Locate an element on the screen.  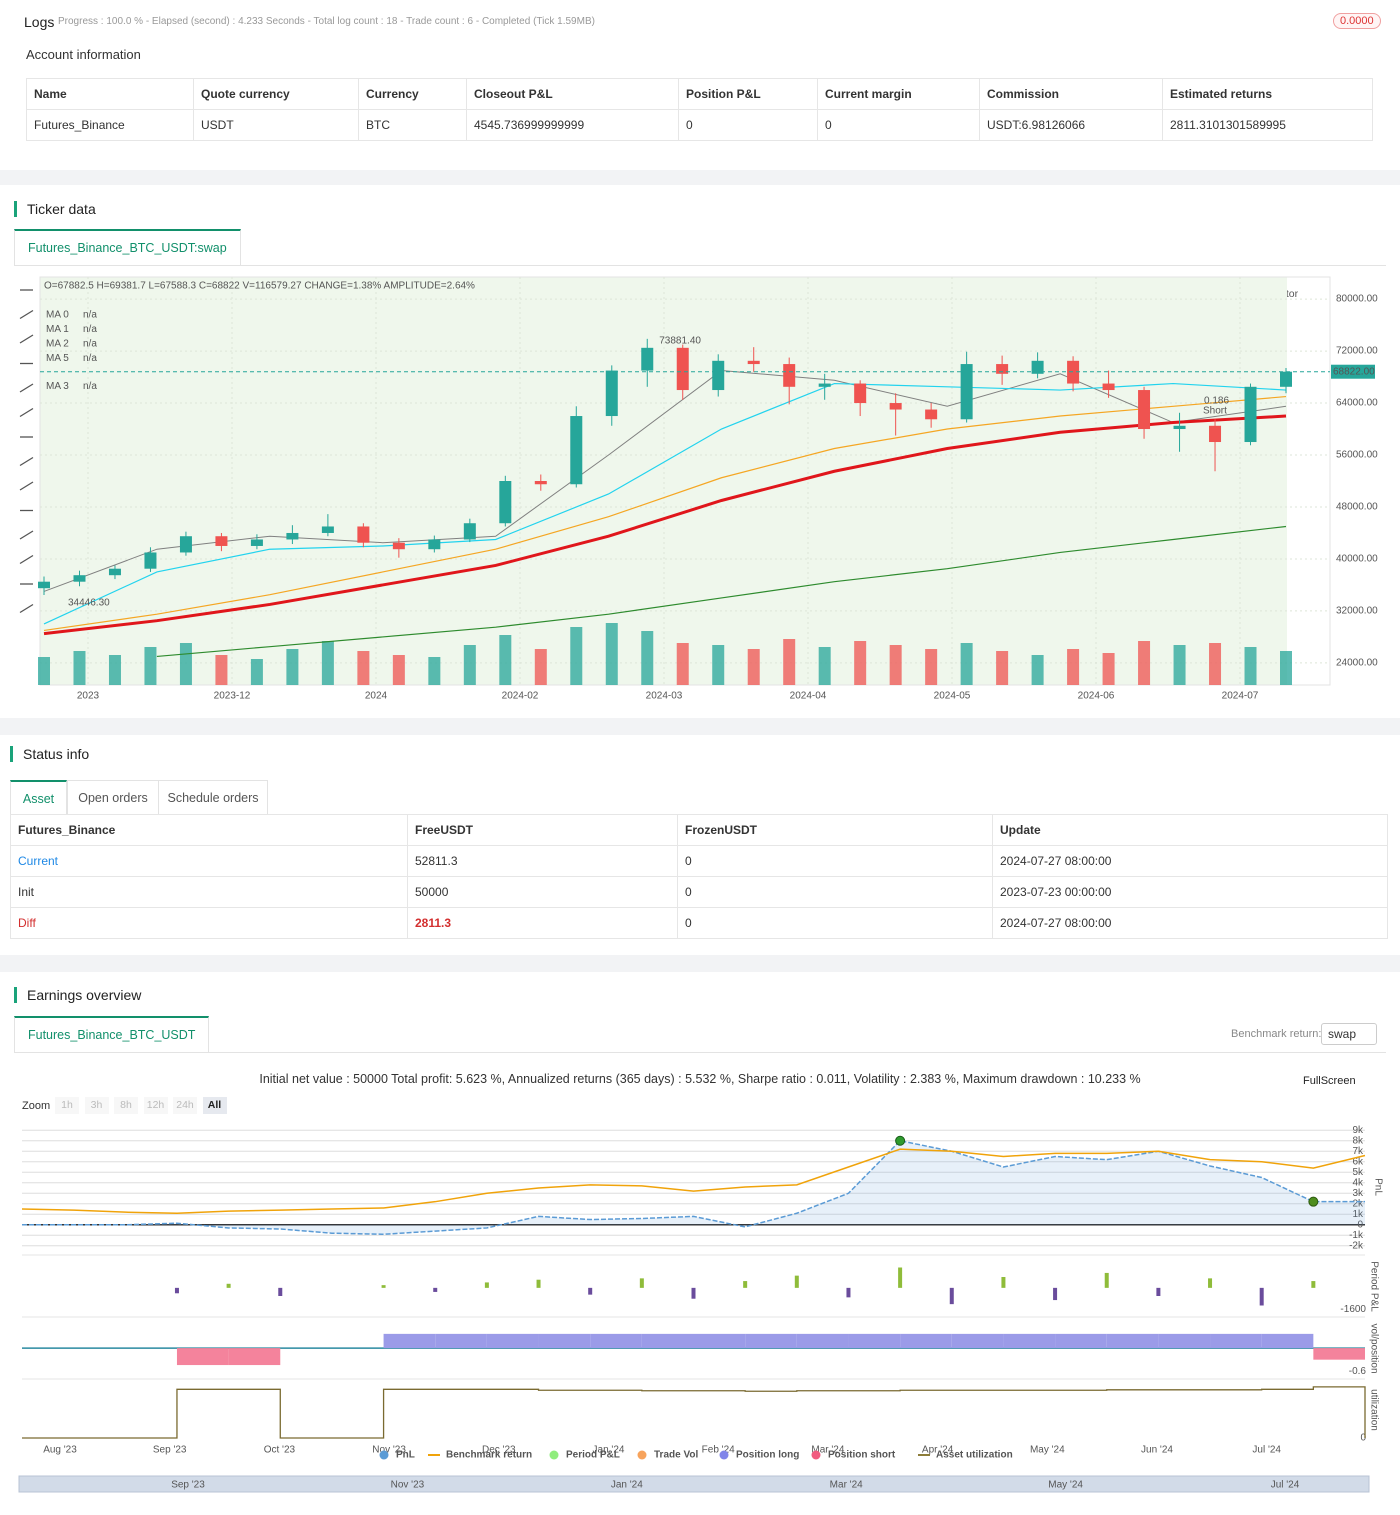
pnl-area is located at coordinates (693, 1187).